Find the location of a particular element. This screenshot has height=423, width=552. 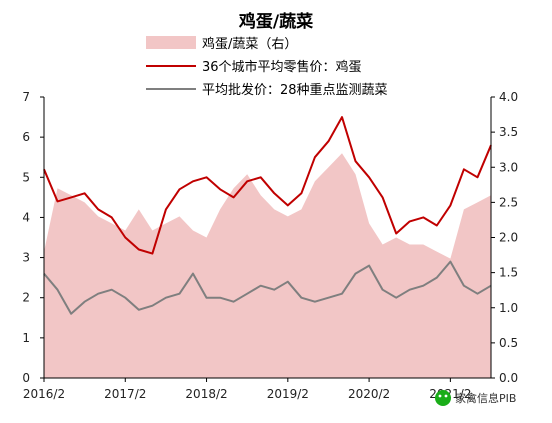

left-tick-label: 7 is located at coordinates (26, 97).